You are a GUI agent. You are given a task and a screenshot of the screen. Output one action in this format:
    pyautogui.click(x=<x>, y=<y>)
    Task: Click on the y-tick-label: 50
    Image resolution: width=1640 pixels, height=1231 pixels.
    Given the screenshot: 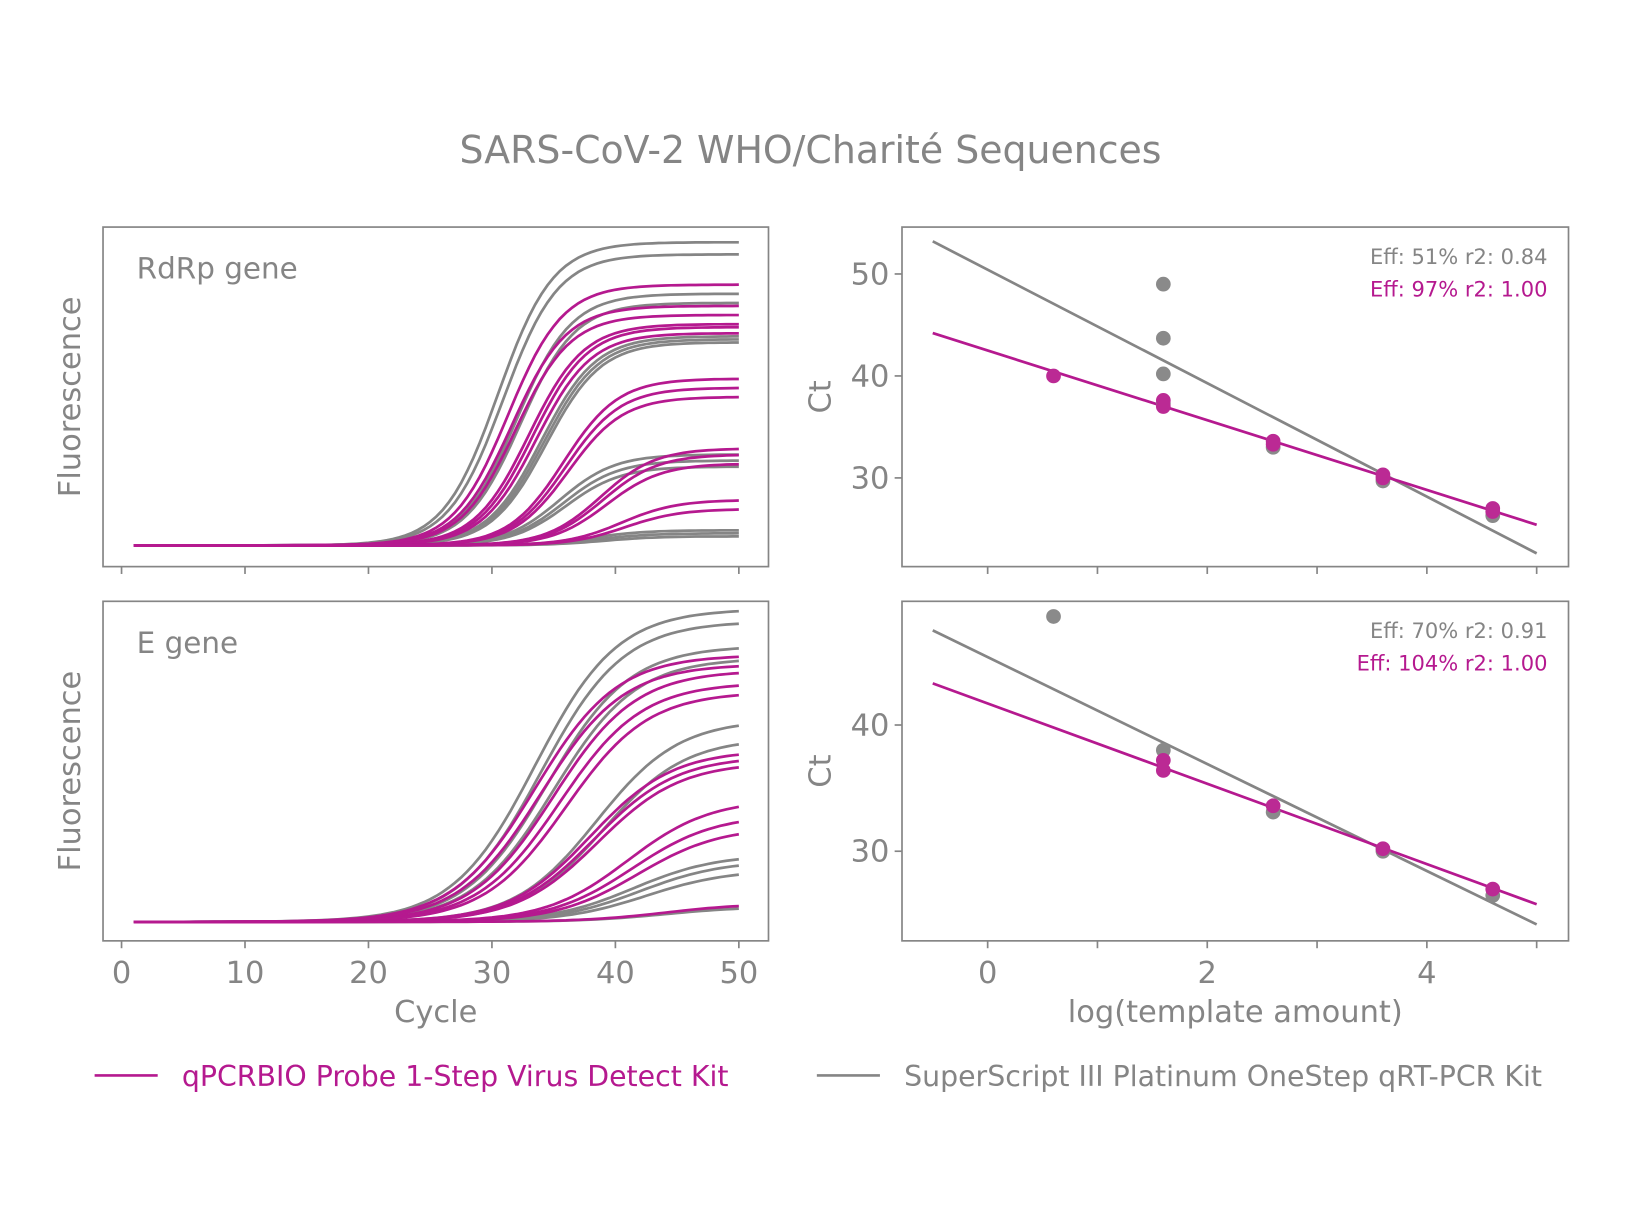 What is the action you would take?
    pyautogui.click(x=870, y=274)
    